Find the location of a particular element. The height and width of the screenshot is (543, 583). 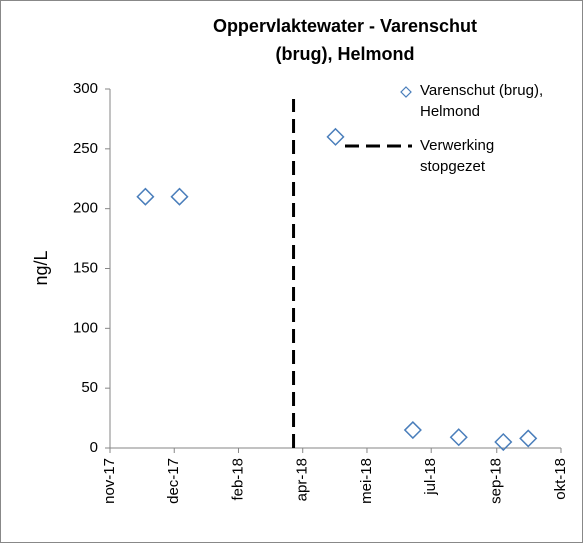

legend-marker is located at coordinates (406, 92).